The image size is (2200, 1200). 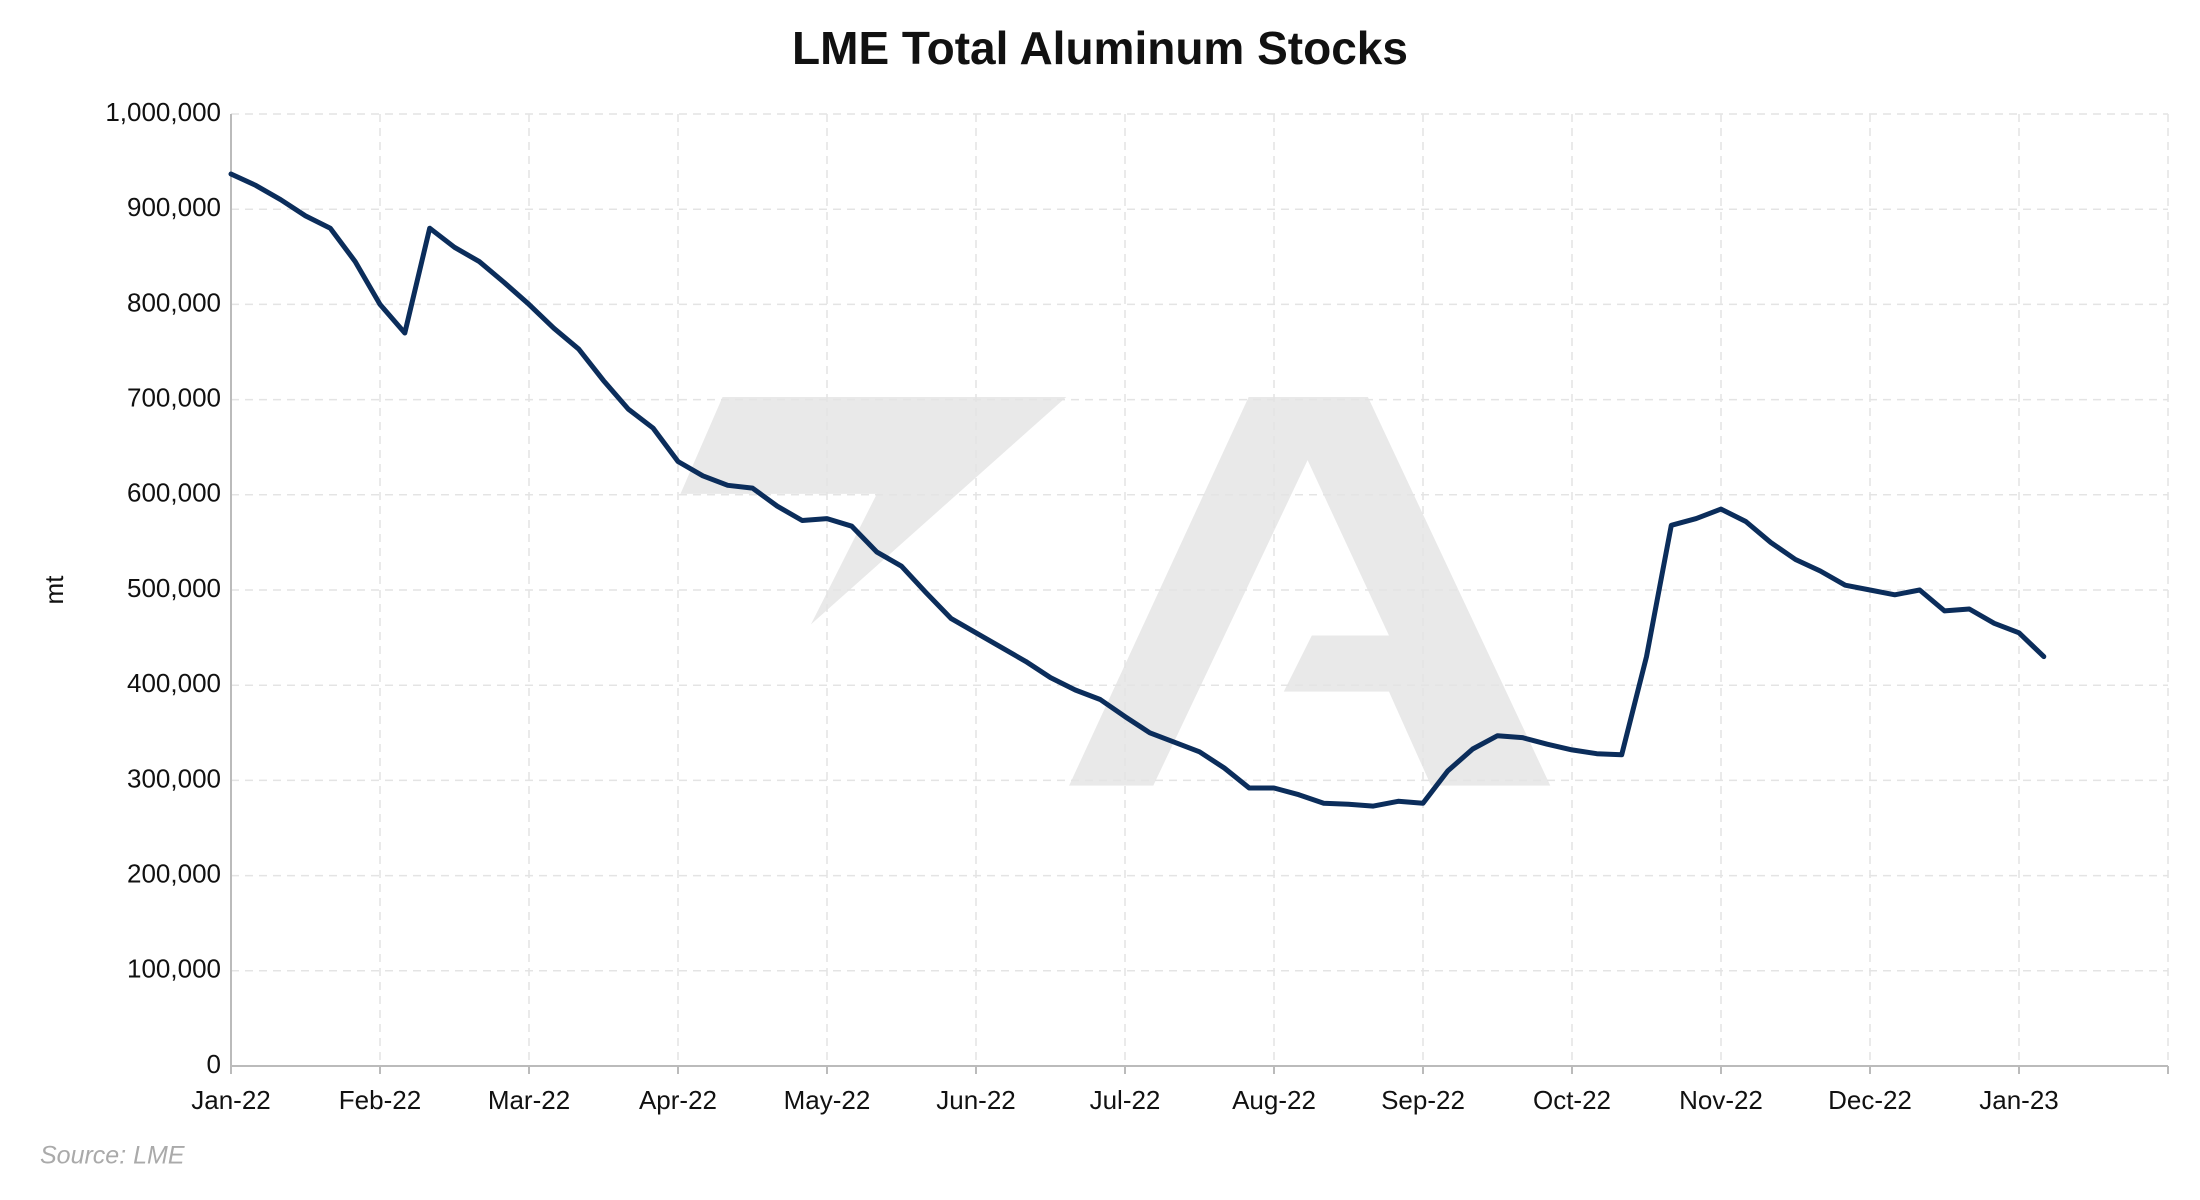 I want to click on y-tick-label: 800,000, so click(x=174, y=302).